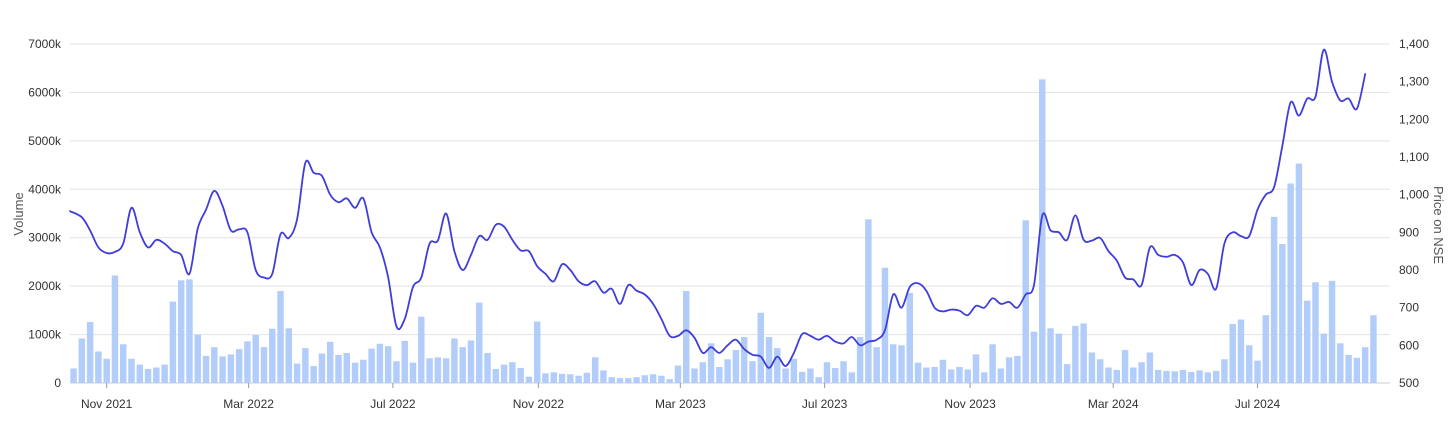 The width and height of the screenshot is (1456, 425). I want to click on x-tick-label: Mar 2023, so click(680, 404).